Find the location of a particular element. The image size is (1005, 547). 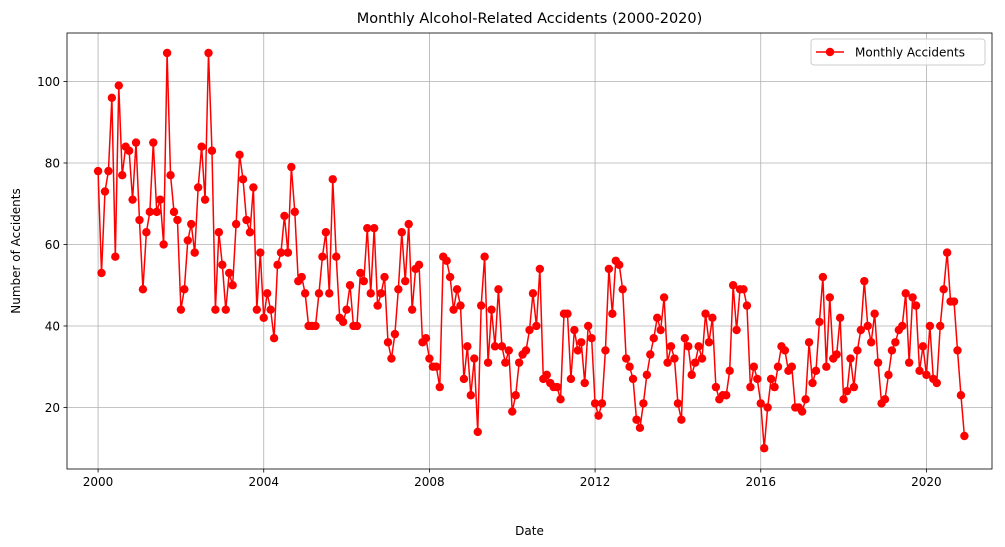

legend-box is located at coordinates (898, 52).